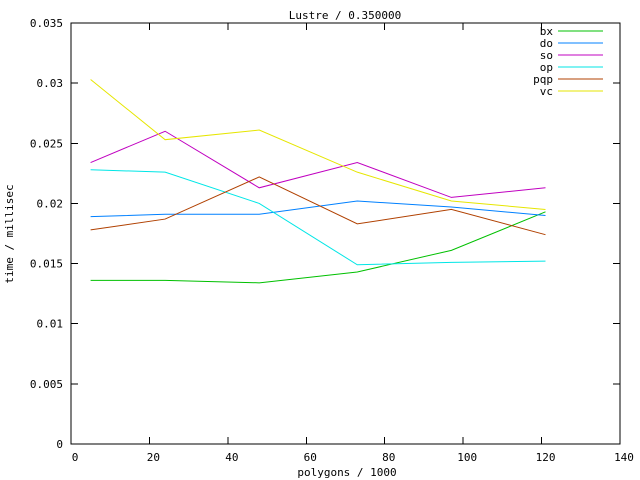 This screenshot has height=480, width=640. I want to click on x-tick-label: 0, so click(75, 457).